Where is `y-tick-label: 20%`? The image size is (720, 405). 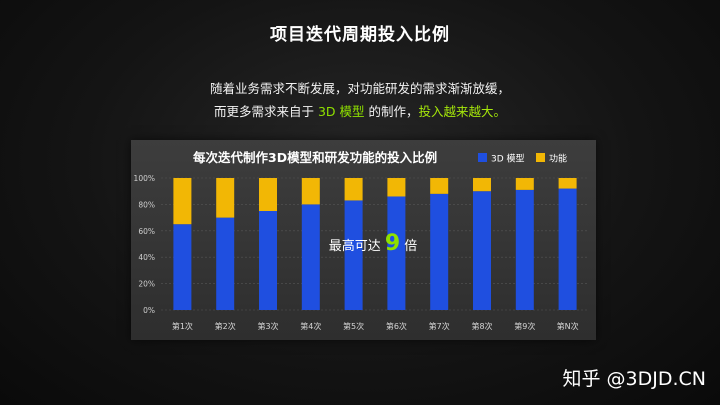 y-tick-label: 20% is located at coordinates (146, 284).